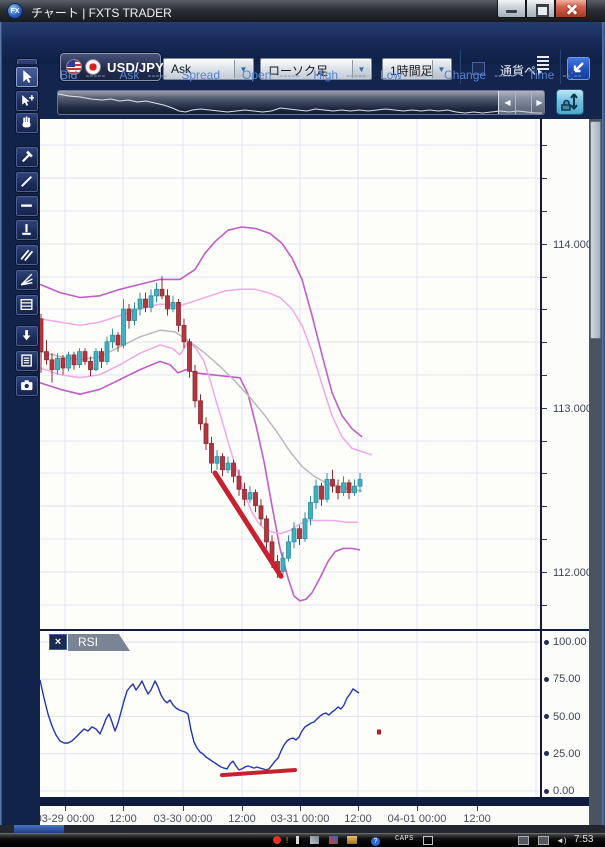 Image resolution: width=605 pixels, height=847 pixels. What do you see at coordinates (27, 230) in the screenshot?
I see `vertical-line-tool` at bounding box center [27, 230].